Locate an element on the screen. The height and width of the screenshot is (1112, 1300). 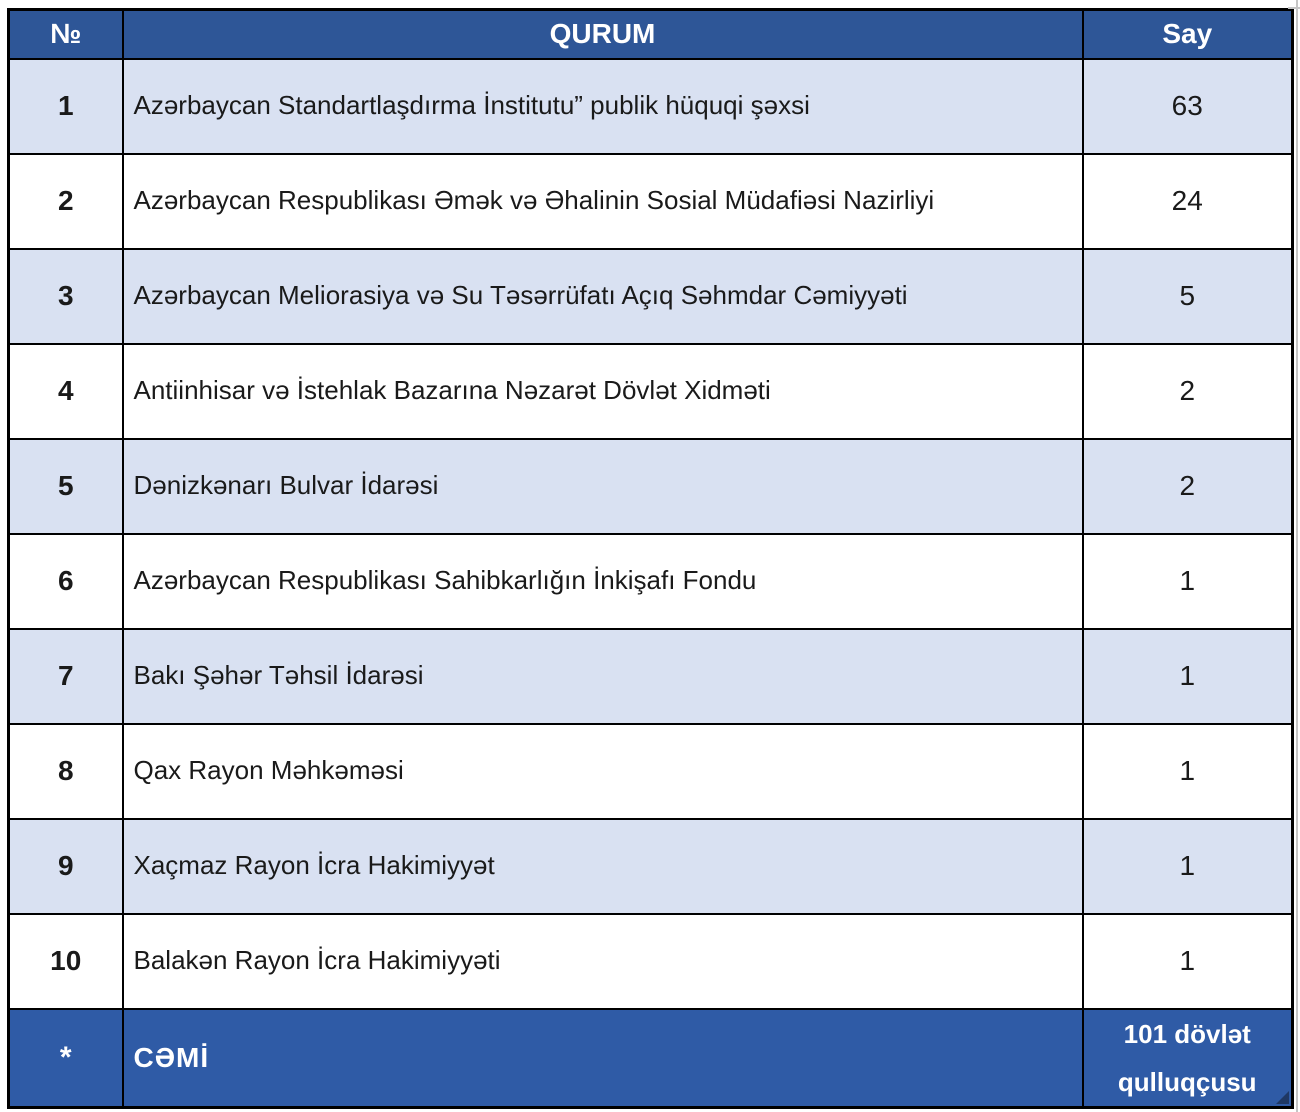
spreadsheet-gridline-top is located at coordinates (1294, 8).